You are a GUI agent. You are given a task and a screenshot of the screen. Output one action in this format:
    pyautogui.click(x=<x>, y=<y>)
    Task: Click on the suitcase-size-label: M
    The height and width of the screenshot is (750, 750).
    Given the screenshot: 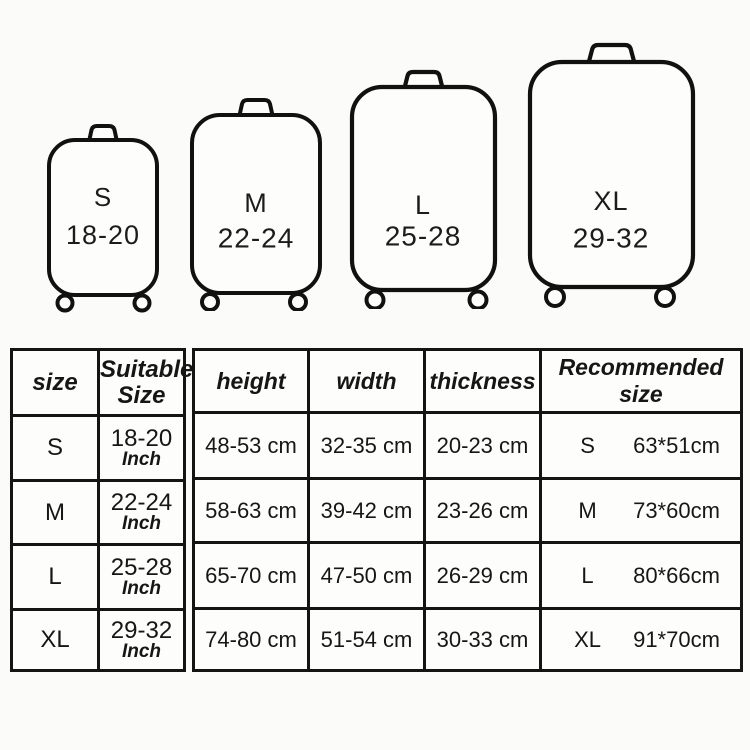 What is the action you would take?
    pyautogui.click(x=256, y=203)
    